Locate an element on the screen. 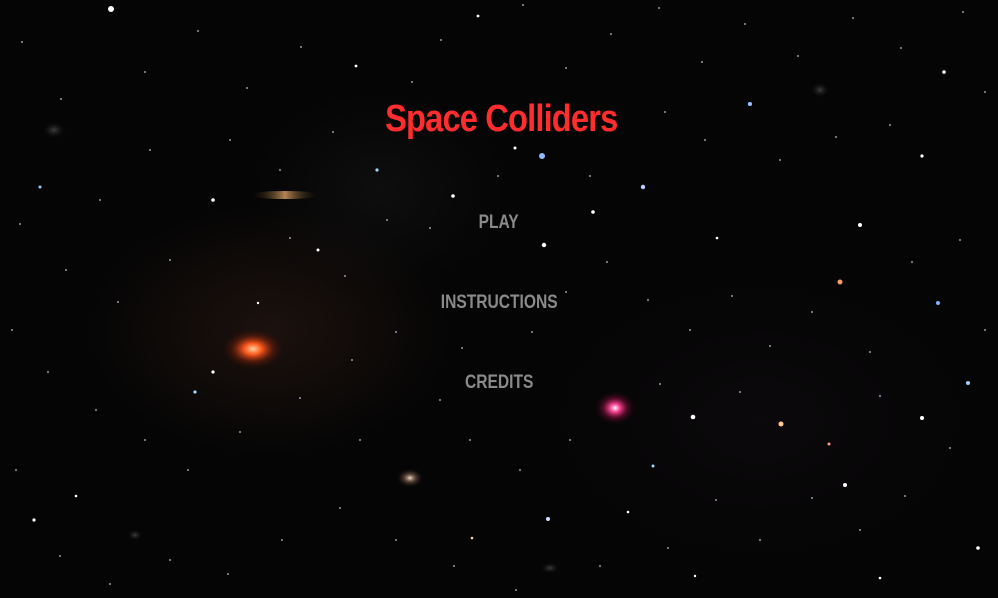  game-title-text: Space Colliders is located at coordinates (501, 119).